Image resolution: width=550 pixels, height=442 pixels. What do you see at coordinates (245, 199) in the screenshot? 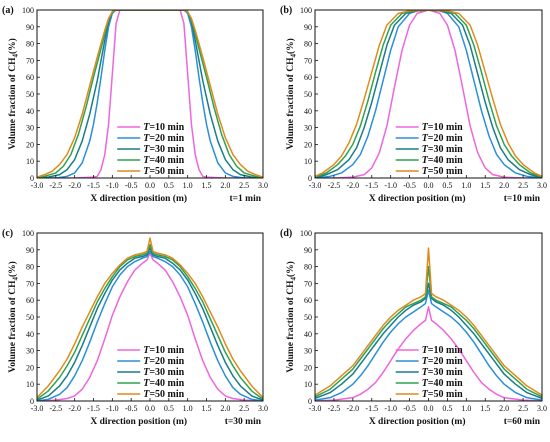
I see `time-label: t=1 min` at bounding box center [245, 199].